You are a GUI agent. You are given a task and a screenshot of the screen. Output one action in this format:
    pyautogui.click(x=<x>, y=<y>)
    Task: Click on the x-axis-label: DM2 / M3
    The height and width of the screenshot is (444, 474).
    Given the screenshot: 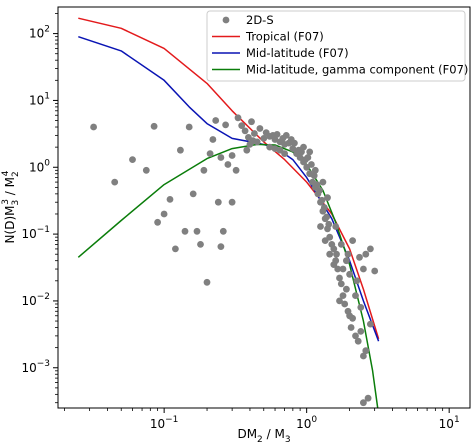 What is the action you would take?
    pyautogui.click(x=263, y=435)
    